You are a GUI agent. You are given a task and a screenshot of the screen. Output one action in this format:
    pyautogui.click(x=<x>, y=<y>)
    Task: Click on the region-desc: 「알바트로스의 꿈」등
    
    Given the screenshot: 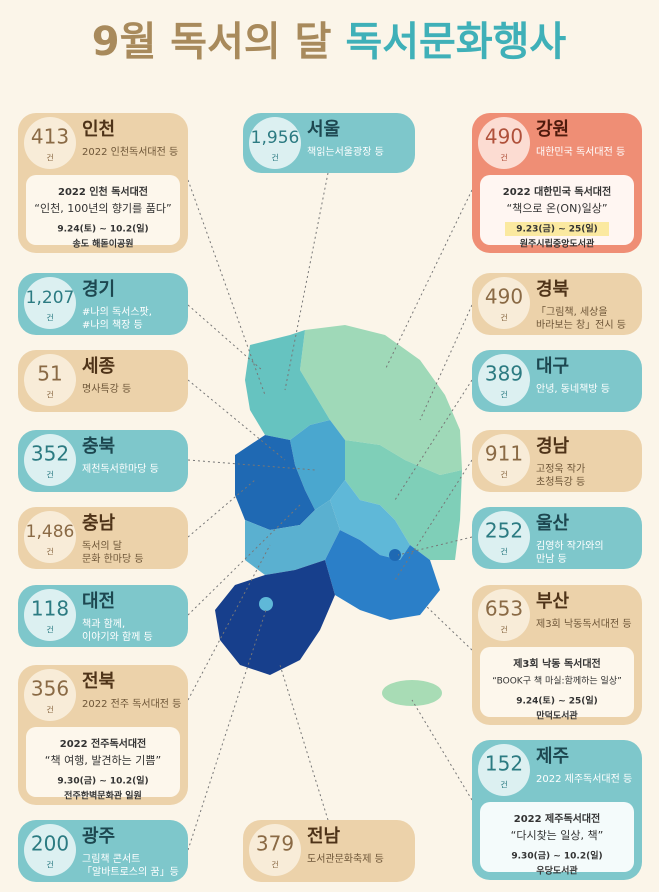 What is the action you would take?
    pyautogui.click(x=130, y=872)
    